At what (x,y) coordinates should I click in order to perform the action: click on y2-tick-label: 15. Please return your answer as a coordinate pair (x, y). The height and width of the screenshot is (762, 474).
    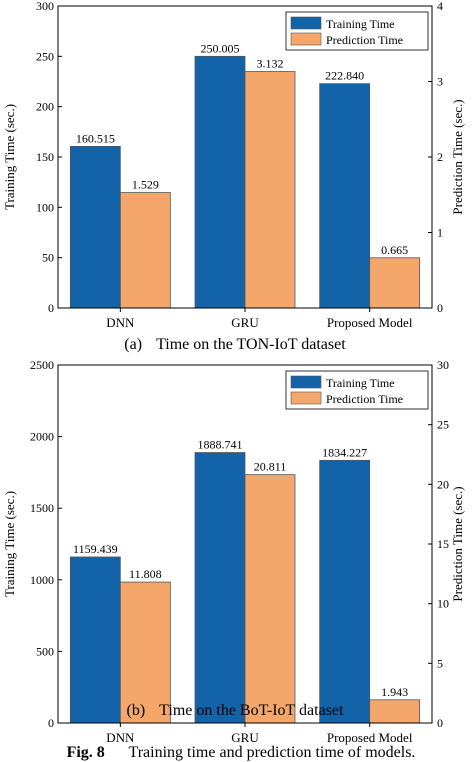
    Looking at the image, I should click on (443, 544).